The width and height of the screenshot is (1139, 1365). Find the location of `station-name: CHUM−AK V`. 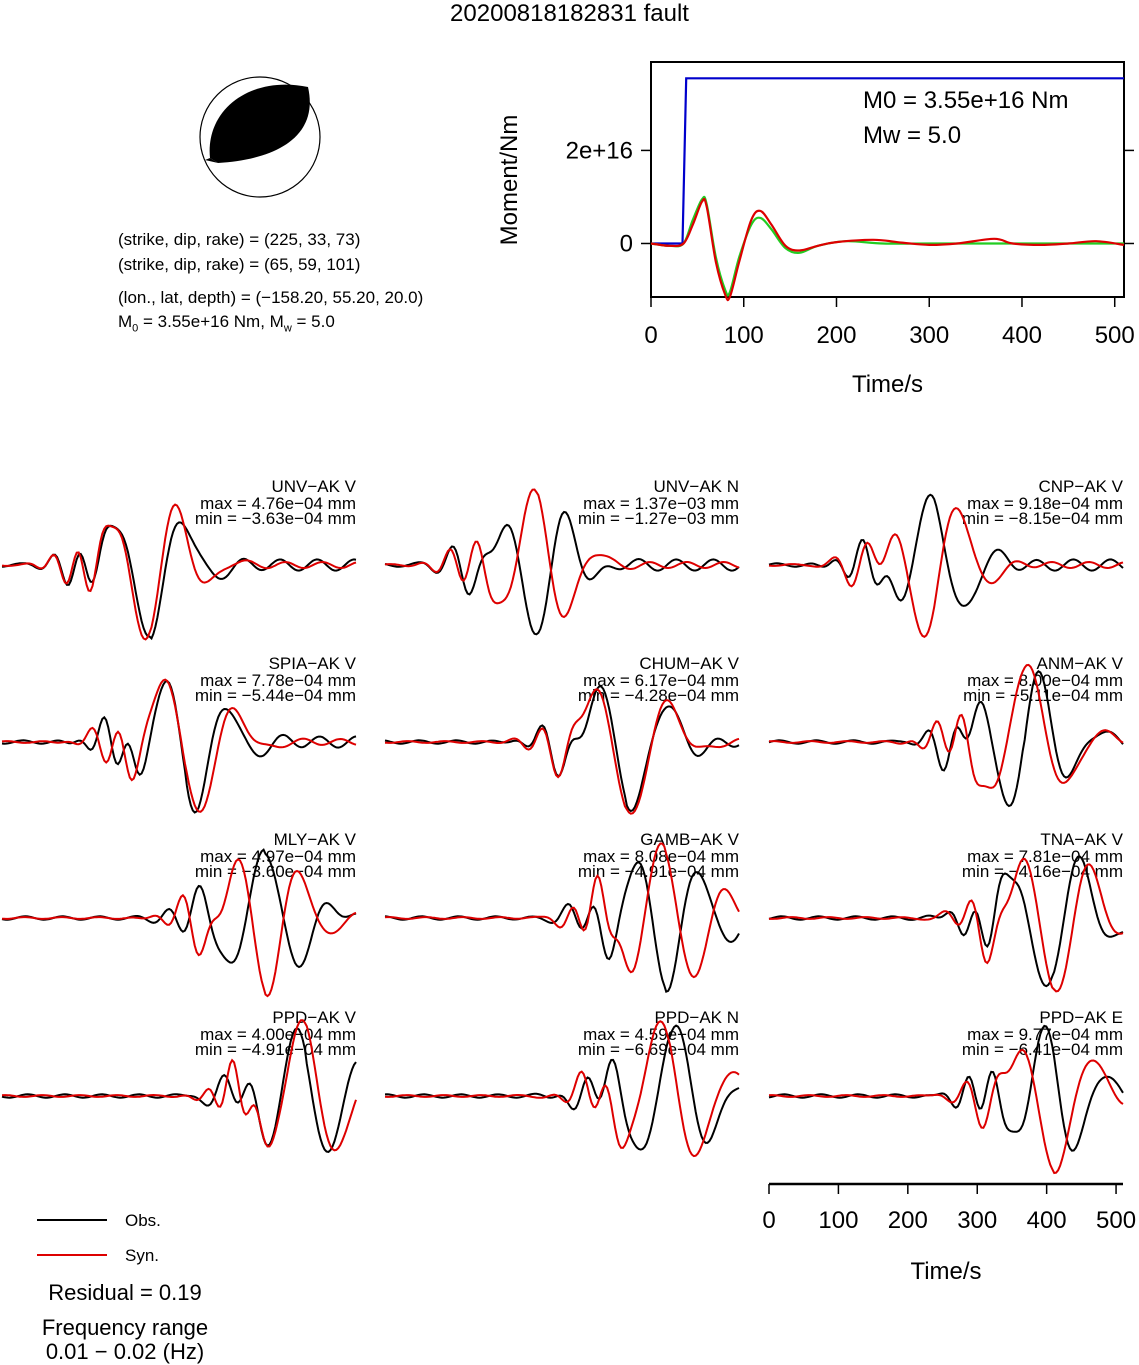

station-name: CHUM−AK V is located at coordinates (689, 663).